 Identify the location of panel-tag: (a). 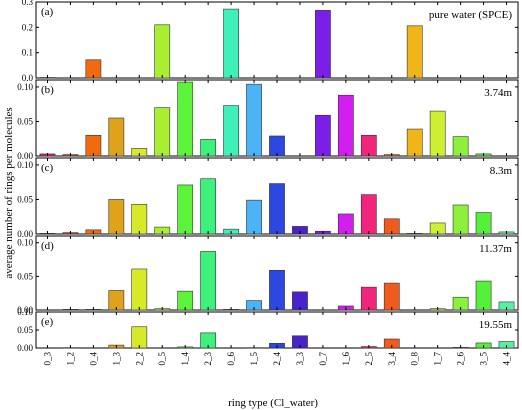
(47, 12).